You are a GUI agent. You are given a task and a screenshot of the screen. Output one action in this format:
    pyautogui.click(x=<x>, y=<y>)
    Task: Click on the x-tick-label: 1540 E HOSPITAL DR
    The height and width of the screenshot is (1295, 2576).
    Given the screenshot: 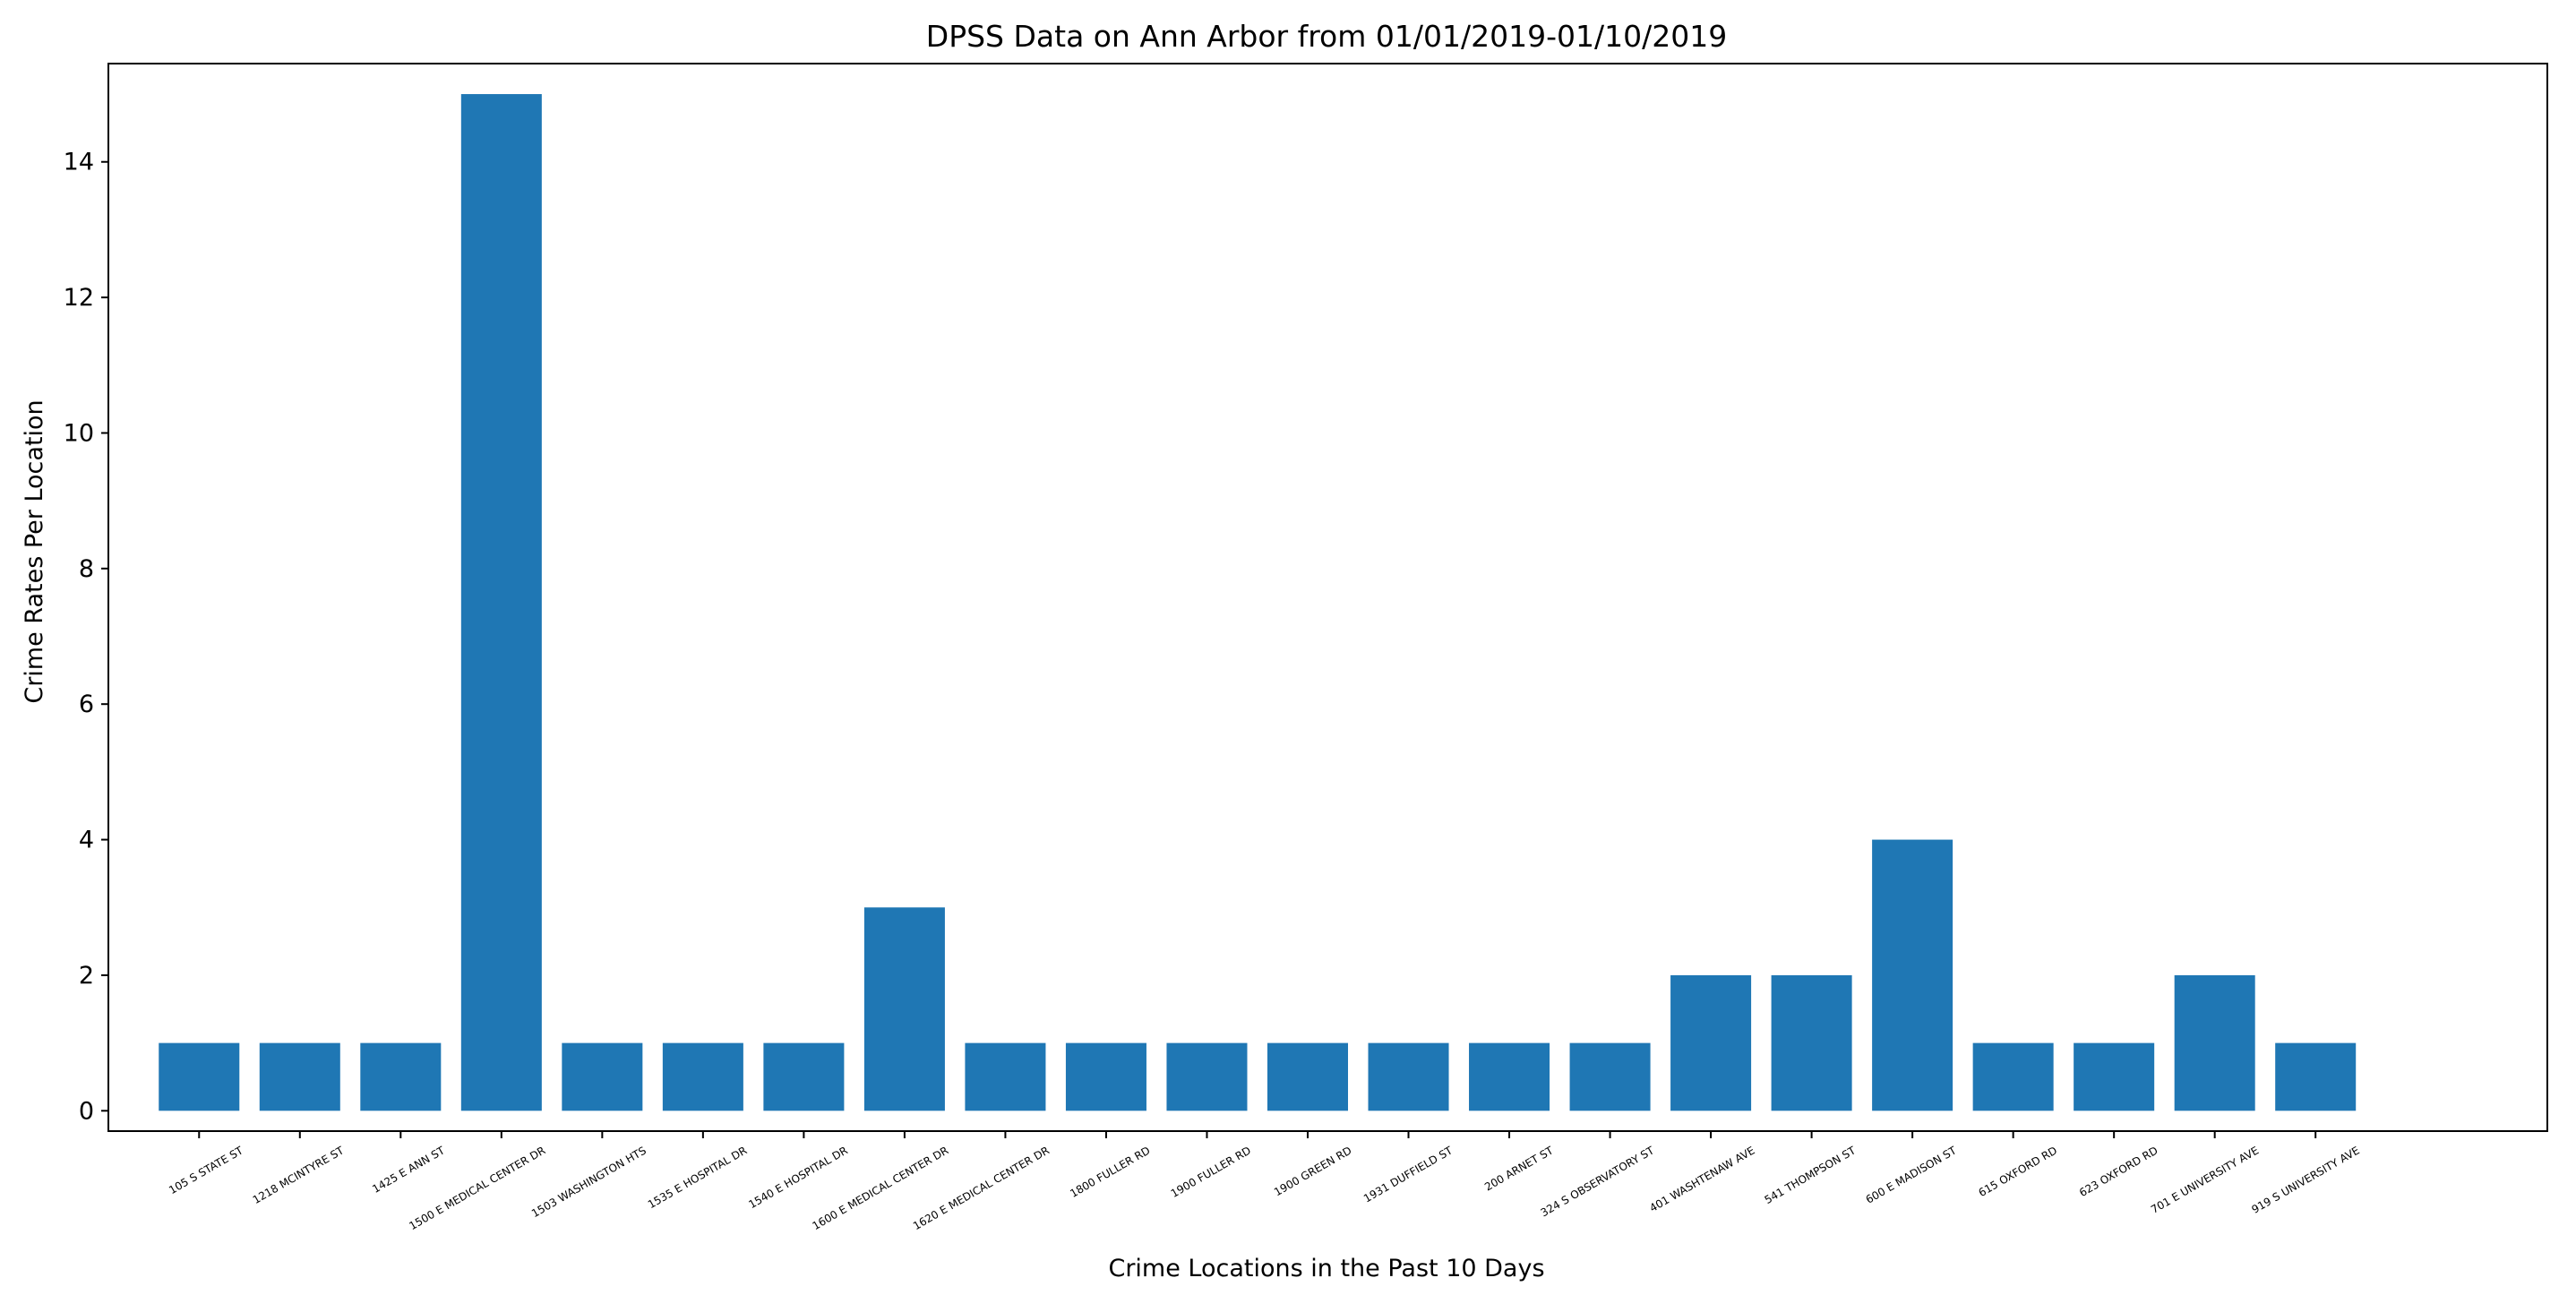 What is the action you would take?
    pyautogui.click(x=798, y=1178)
    